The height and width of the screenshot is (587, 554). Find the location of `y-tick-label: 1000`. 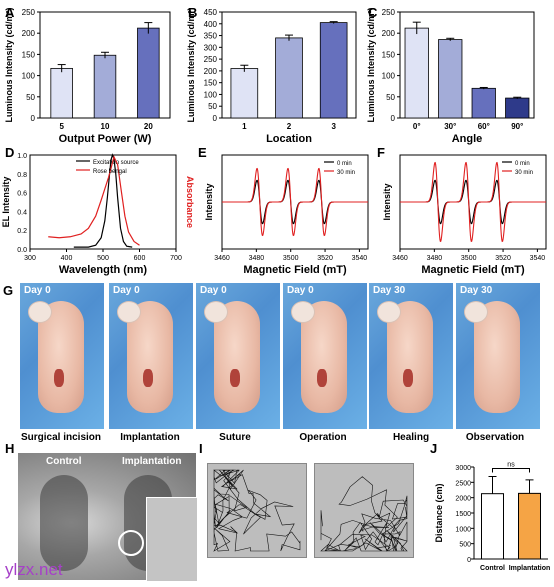

y-tick-label: 1000 is located at coordinates (463, 529).